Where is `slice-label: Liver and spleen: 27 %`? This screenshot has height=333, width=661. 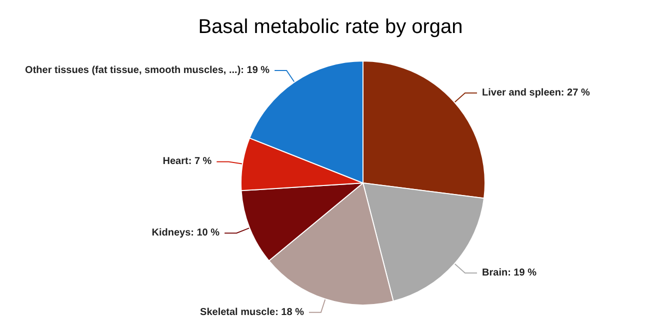
slice-label: Liver and spleen: 27 % is located at coordinates (536, 93).